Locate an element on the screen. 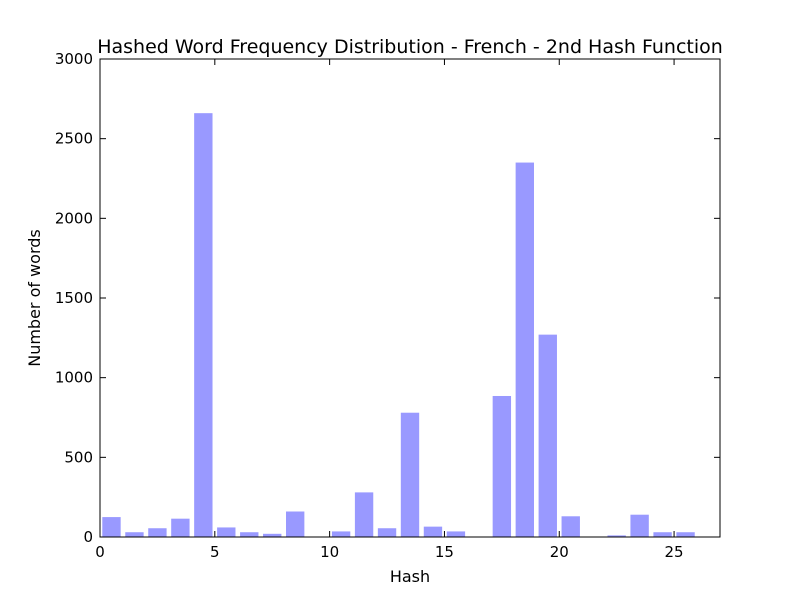  y-tick-label: 1000 is located at coordinates (74, 378).